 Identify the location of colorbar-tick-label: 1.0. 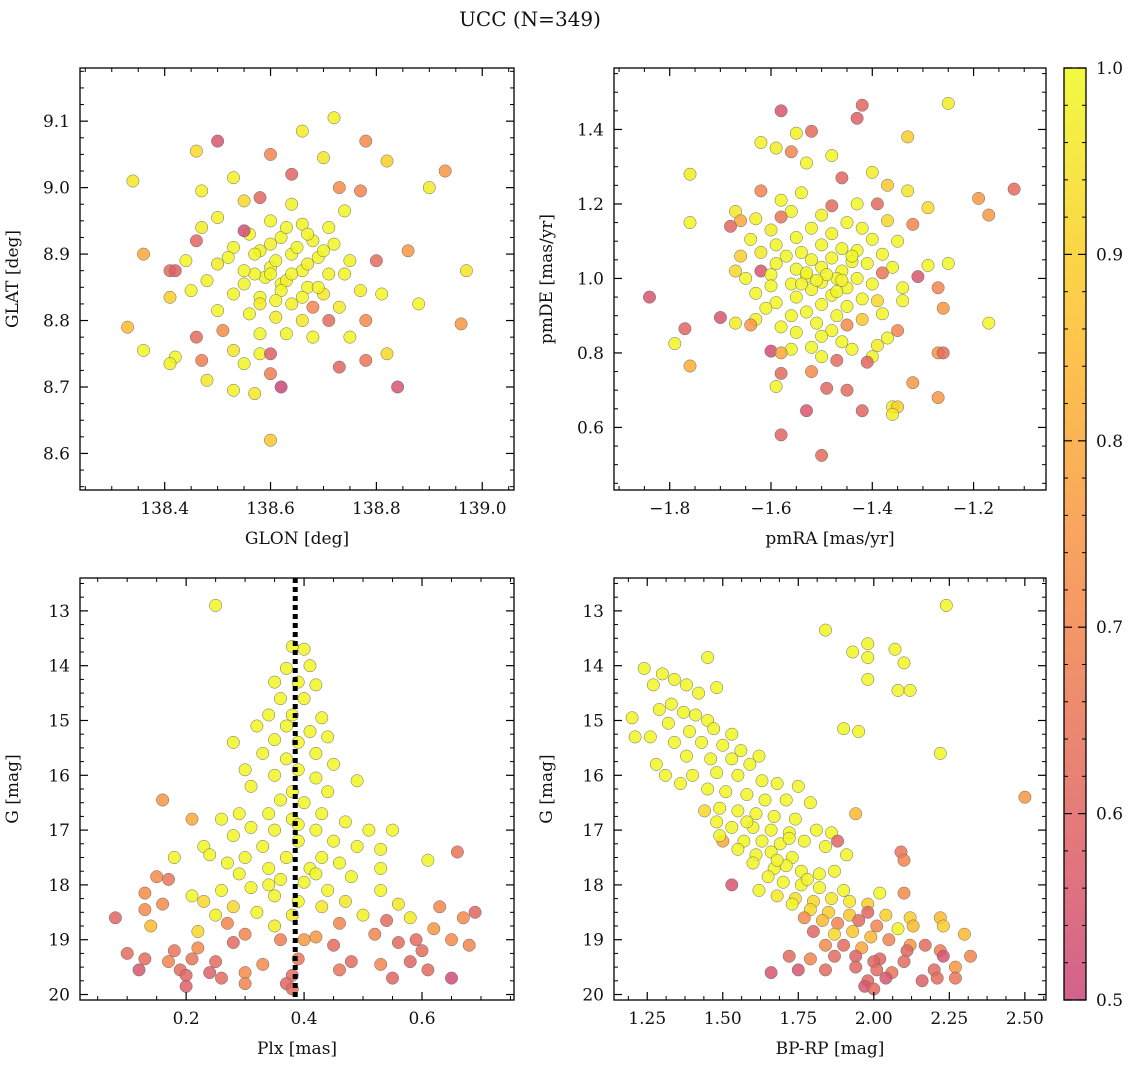
(1109, 69).